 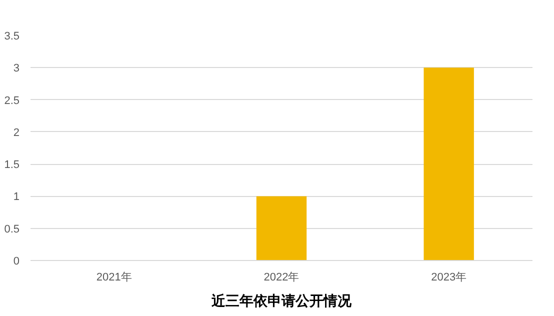 I want to click on y-tick-label: 3, so click(x=16, y=68).